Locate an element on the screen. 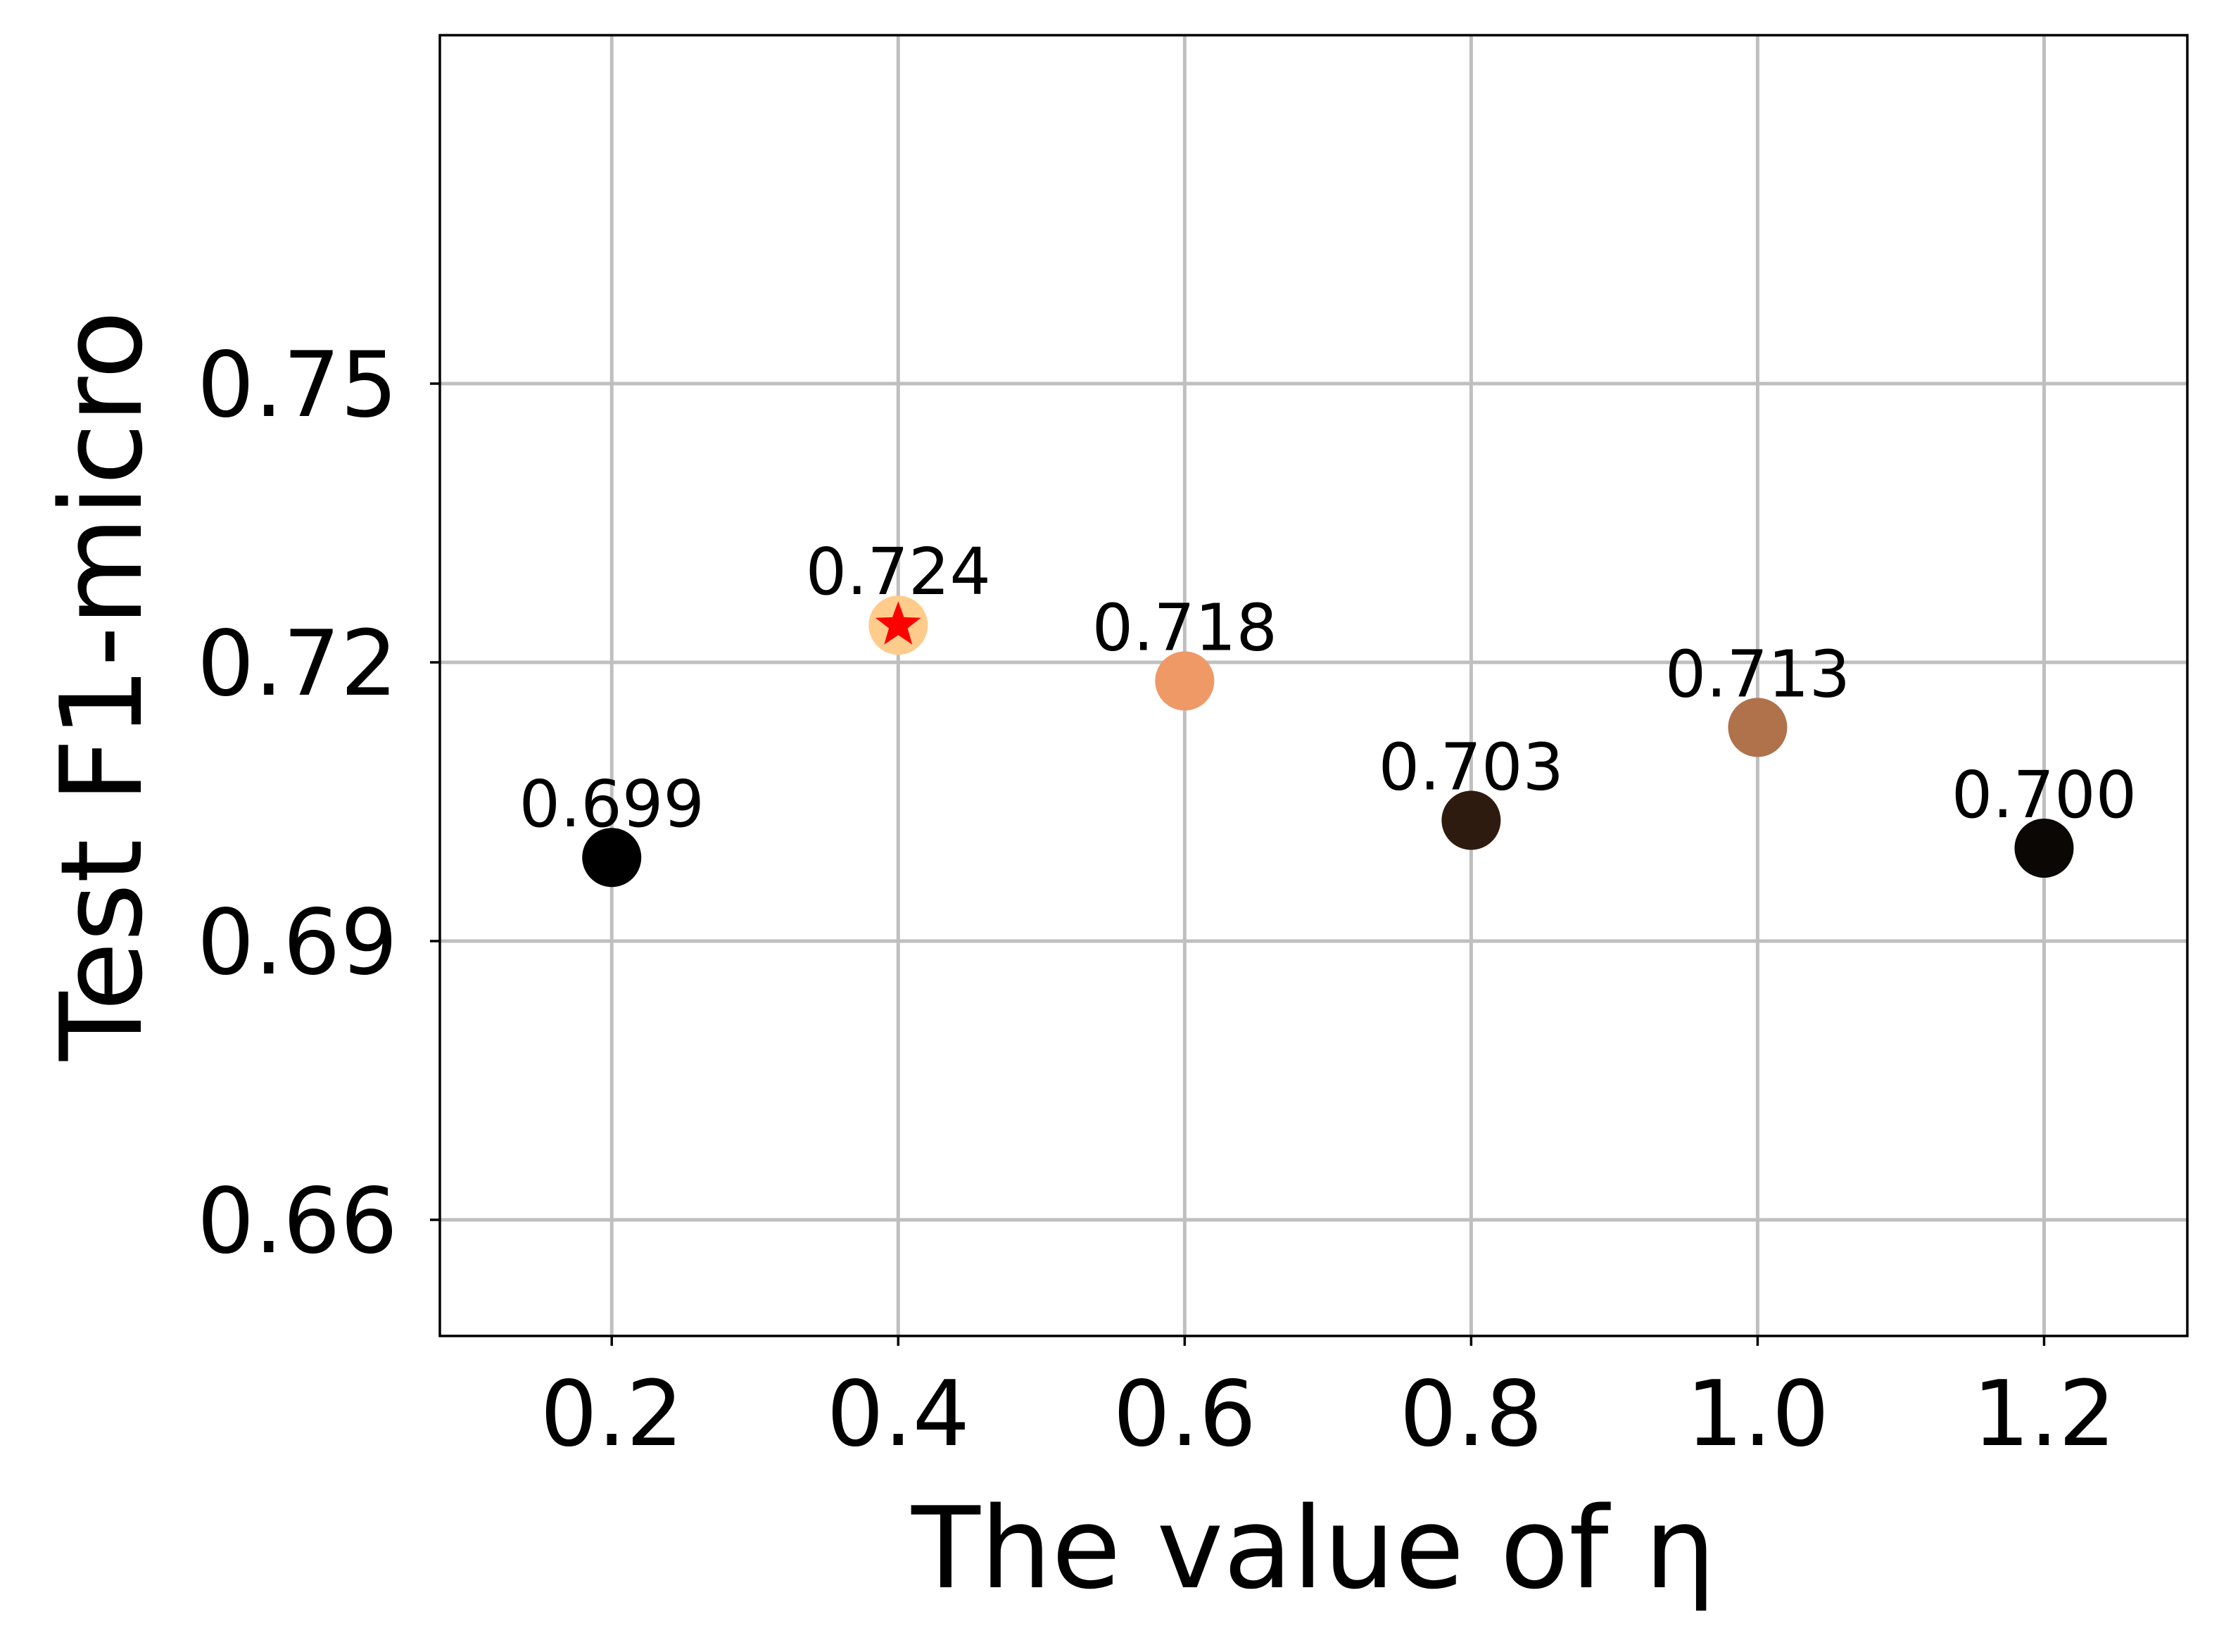  x-tick-label: 0.2 is located at coordinates (611, 1414).